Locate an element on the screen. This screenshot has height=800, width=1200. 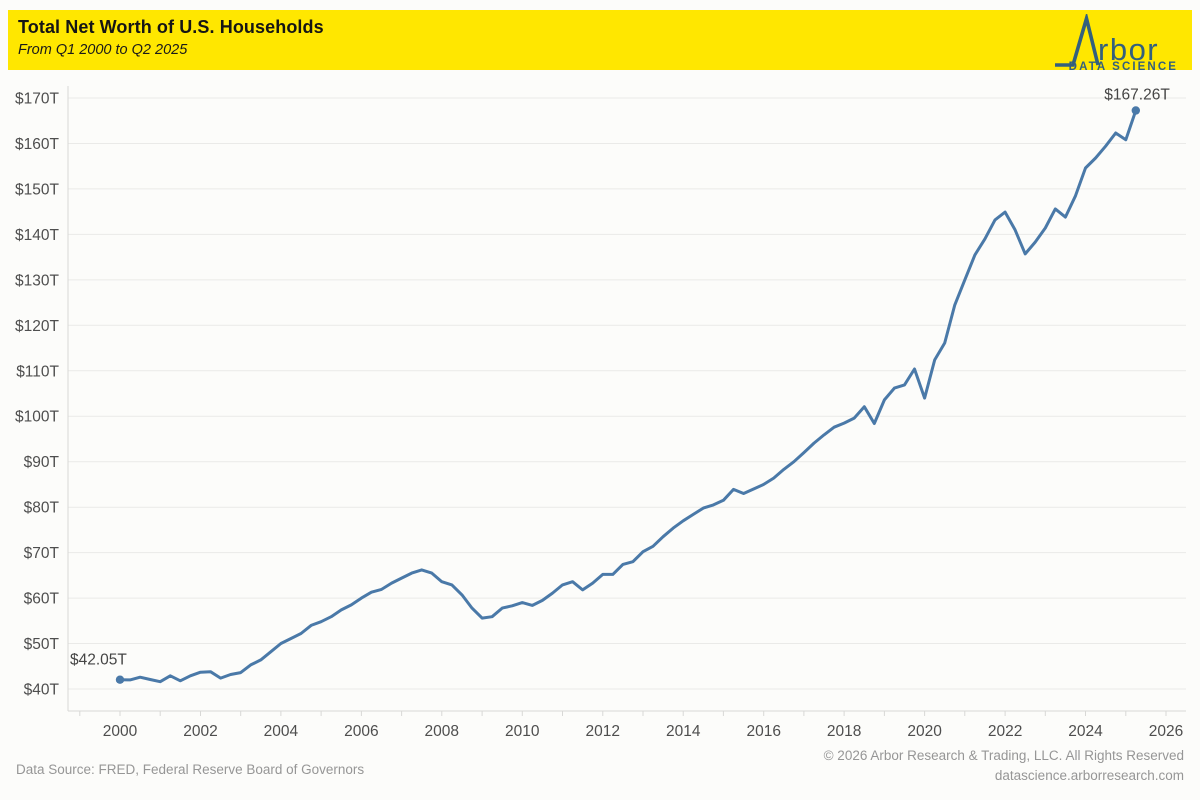
x-axis-tick-label: 2020 is located at coordinates (924, 731).